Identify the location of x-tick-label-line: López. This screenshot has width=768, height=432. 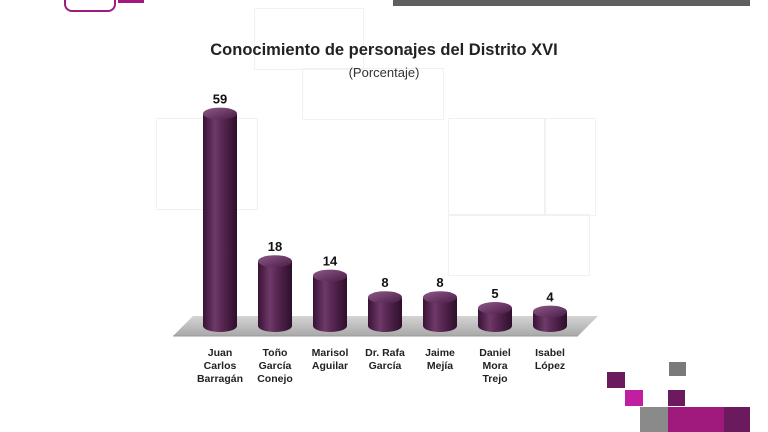
(550, 366).